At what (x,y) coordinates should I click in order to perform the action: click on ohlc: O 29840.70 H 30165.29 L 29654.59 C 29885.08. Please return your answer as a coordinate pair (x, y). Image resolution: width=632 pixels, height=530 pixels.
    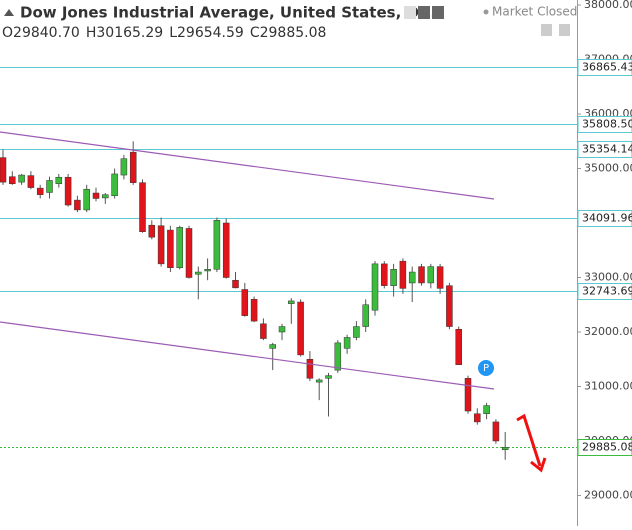
    Looking at the image, I should click on (164, 33).